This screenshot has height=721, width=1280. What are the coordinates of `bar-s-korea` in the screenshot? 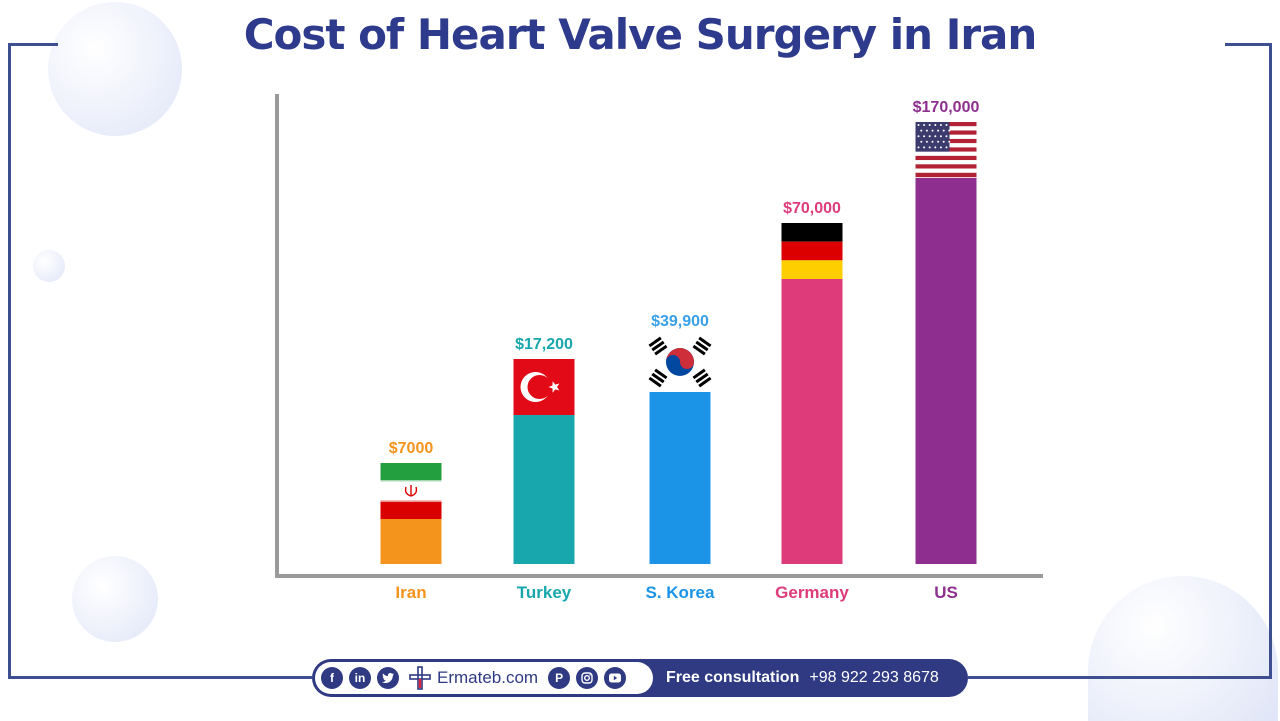 It's located at (680, 478).